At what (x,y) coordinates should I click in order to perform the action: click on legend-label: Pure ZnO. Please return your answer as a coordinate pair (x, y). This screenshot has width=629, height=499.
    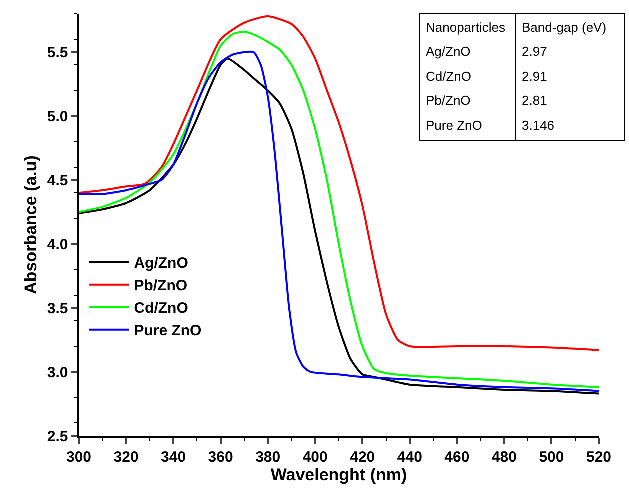
    Looking at the image, I should click on (168, 331).